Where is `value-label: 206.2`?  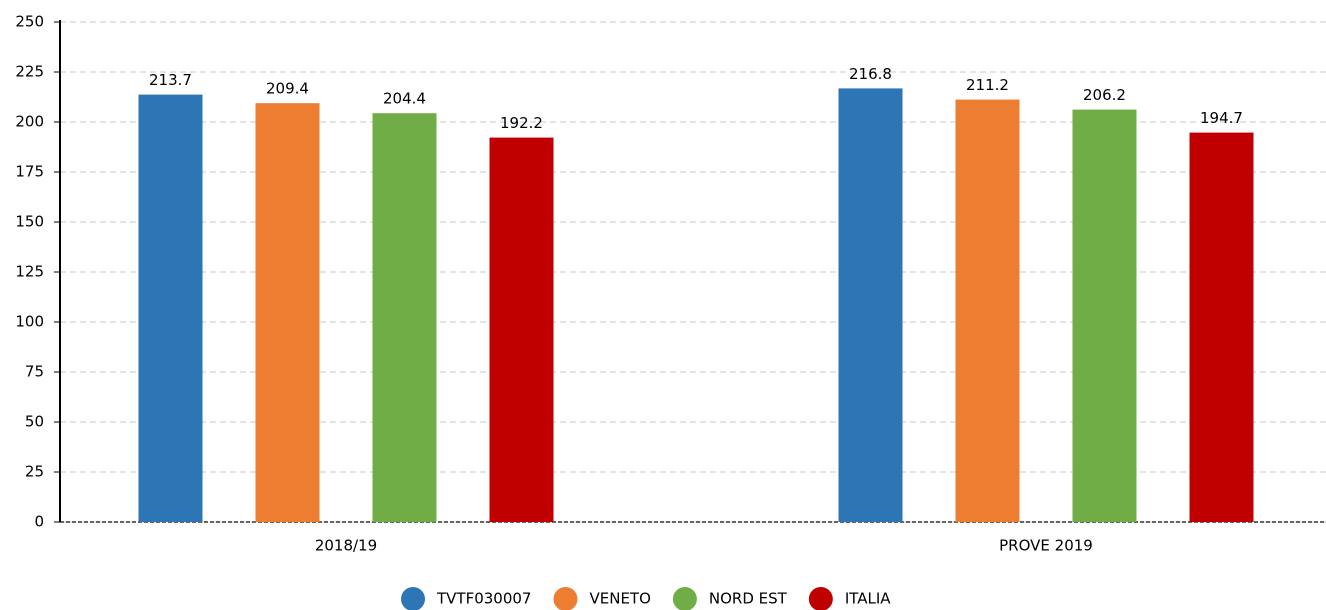
value-label: 206.2 is located at coordinates (1104, 95).